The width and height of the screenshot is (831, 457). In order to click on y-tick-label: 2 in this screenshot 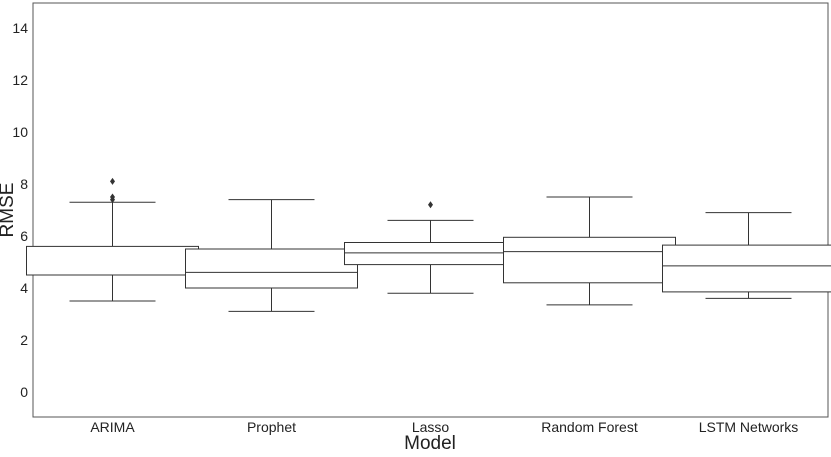, I will do `click(24, 340)`.